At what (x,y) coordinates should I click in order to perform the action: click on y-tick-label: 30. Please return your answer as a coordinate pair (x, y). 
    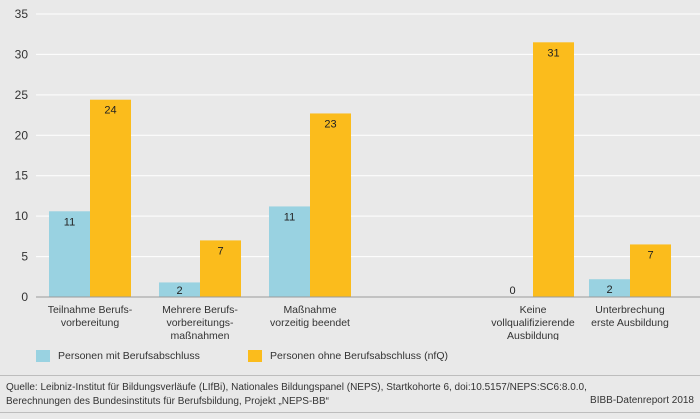
    Looking at the image, I should click on (22, 54).